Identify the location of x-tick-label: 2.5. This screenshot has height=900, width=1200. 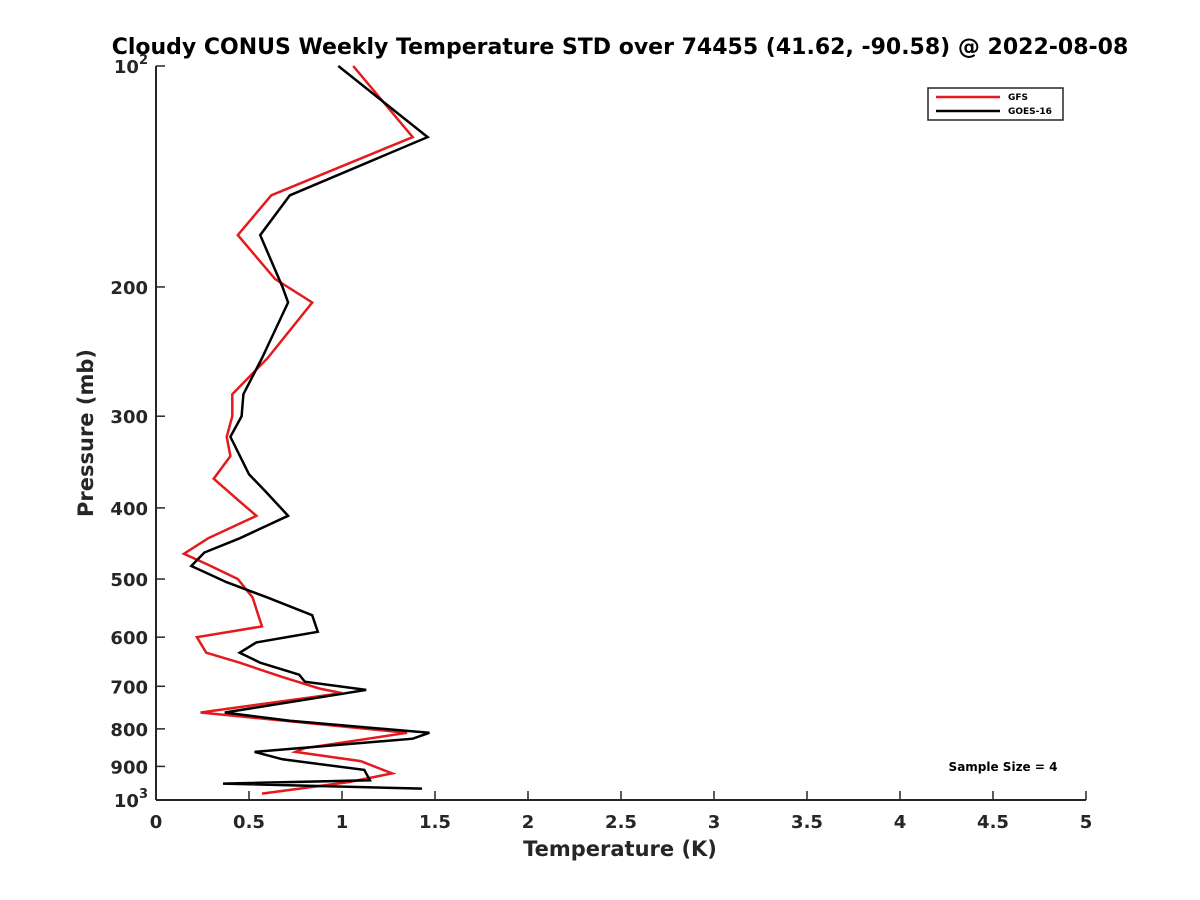
(621, 822).